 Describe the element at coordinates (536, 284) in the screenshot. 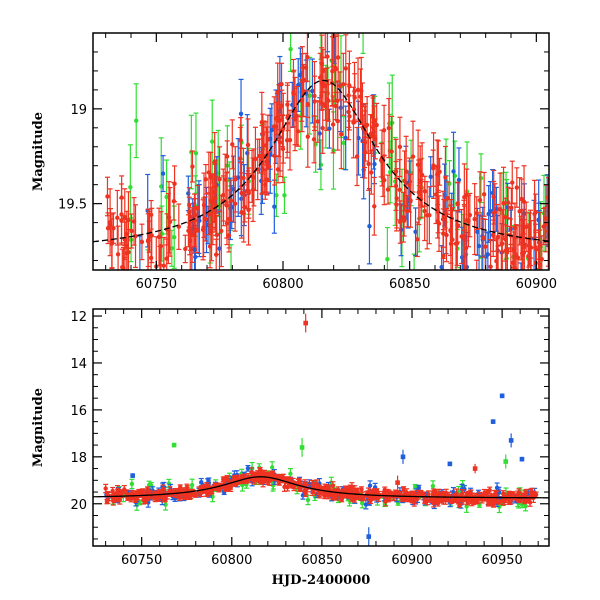

I see `x-tick-label: 60900` at that location.